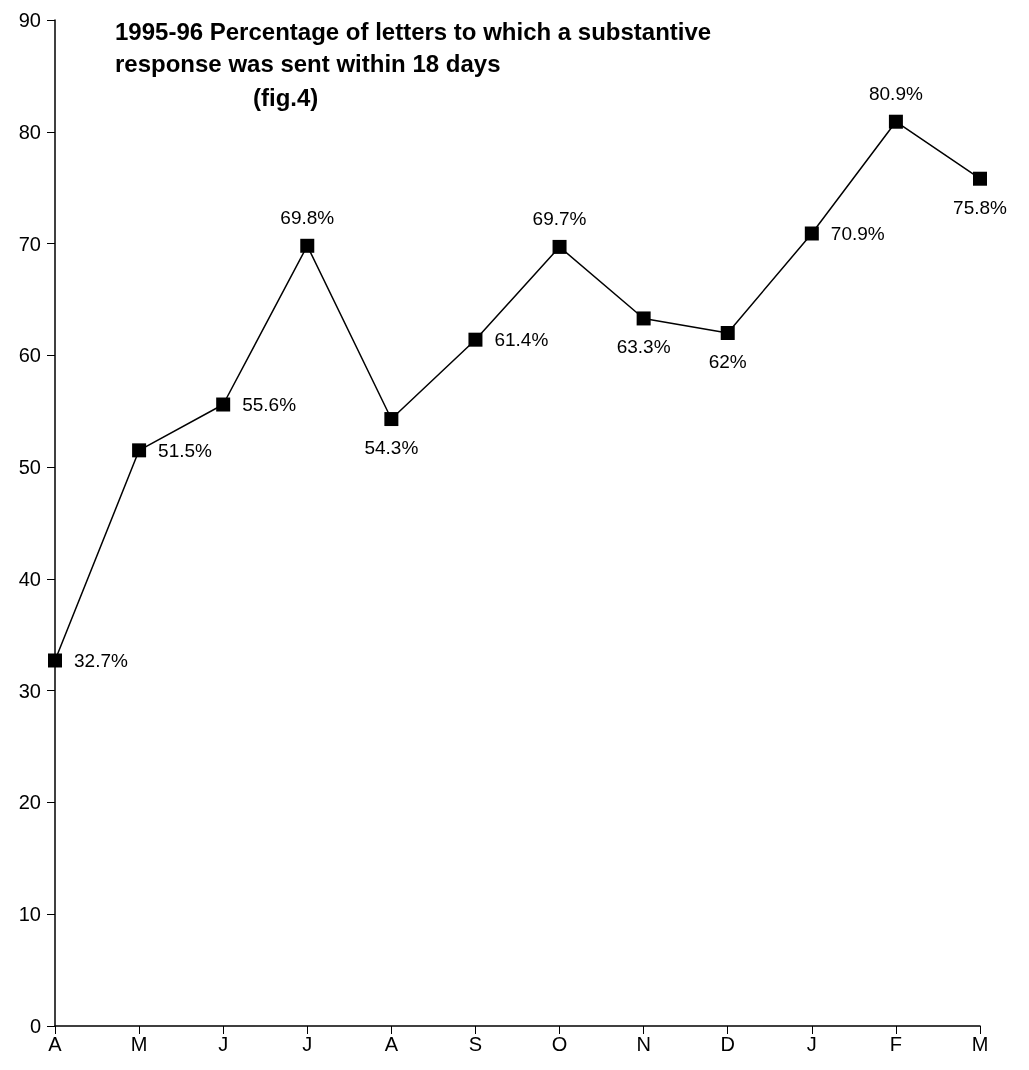 Image resolution: width=1029 pixels, height=1070 pixels. I want to click on data-label: 54.3%, so click(391, 448).